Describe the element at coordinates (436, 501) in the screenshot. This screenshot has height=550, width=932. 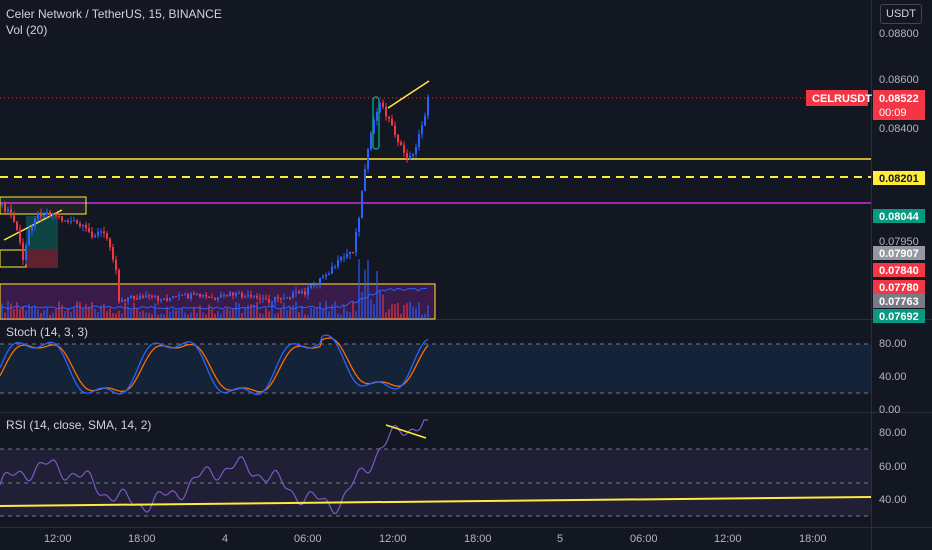
I see `rsi-trend-line` at that location.